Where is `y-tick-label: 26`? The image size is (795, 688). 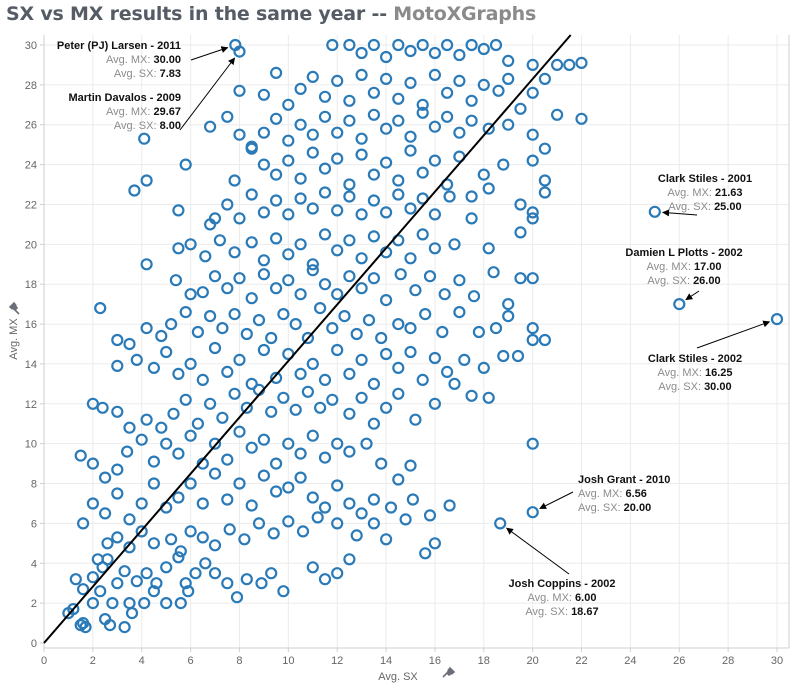
y-tick-label: 26 is located at coordinates (31, 126).